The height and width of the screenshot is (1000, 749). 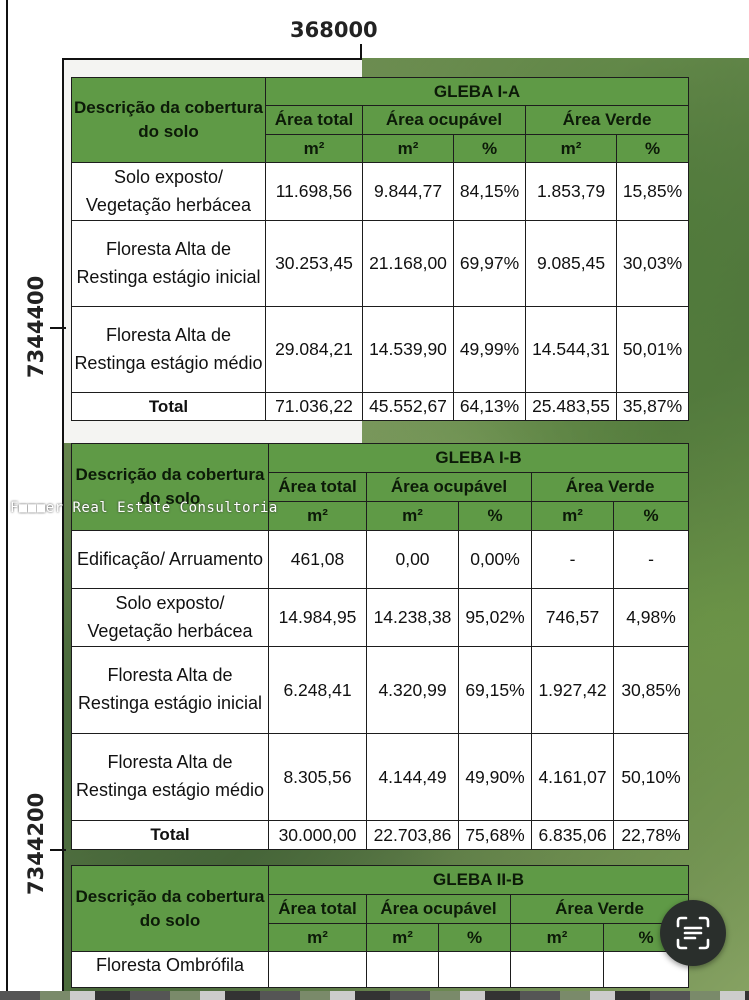 What do you see at coordinates (489, 406) in the screenshot?
I see `total-ocupavel-pct: 64,13%` at bounding box center [489, 406].